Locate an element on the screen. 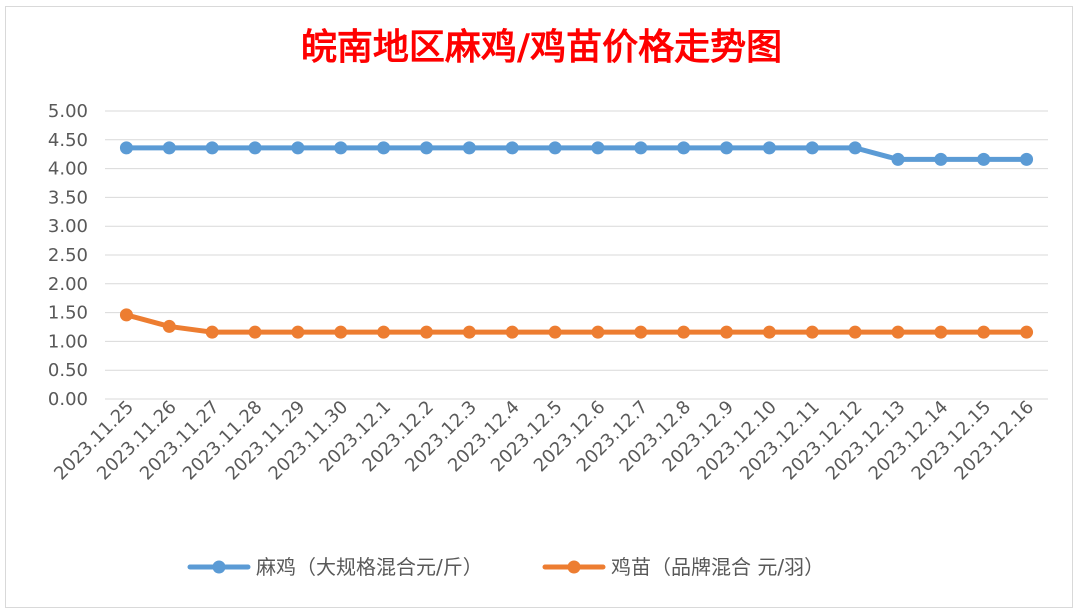 Image resolution: width=1083 pixels, height=615 pixels. y-tick-label: 0.50 is located at coordinates (68, 370).